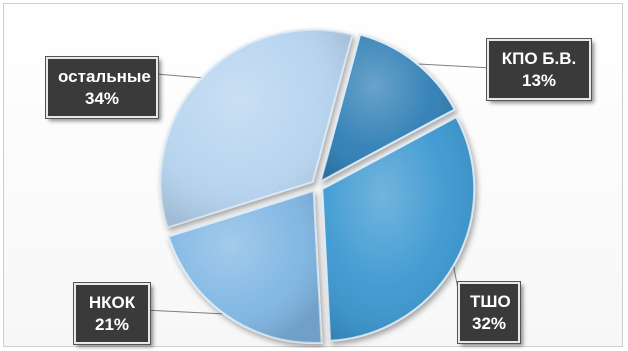  What do you see at coordinates (104, 76) in the screenshot?
I see `slice-label-others: остальные` at bounding box center [104, 76].